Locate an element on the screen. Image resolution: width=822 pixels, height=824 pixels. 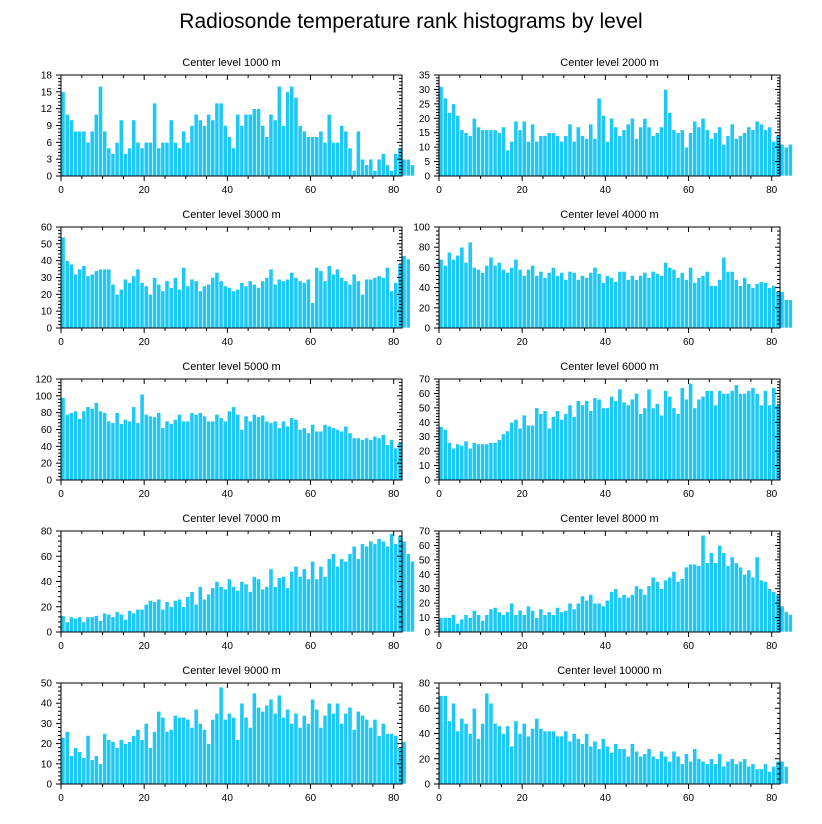
x-tick-label: 60 is located at coordinates (689, 798).